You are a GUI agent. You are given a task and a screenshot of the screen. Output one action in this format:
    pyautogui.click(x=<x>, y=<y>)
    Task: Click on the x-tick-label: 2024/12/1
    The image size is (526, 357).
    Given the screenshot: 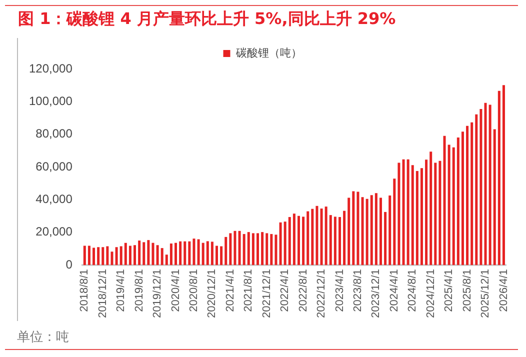 What is the action you would take?
    pyautogui.click(x=430, y=293)
    